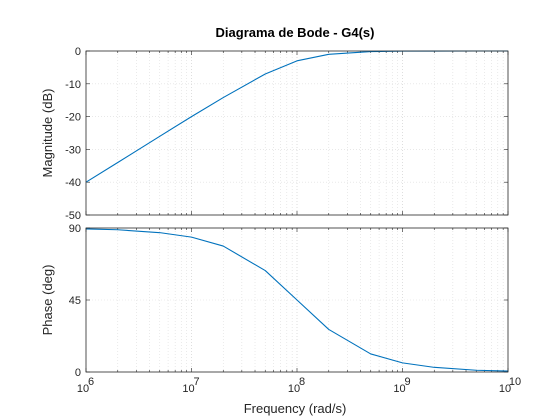 Image resolution: width=560 pixels, height=420 pixels. Describe the element at coordinates (78, 52) in the screenshot. I see `magnitude-y-tick-label: 0` at that location.